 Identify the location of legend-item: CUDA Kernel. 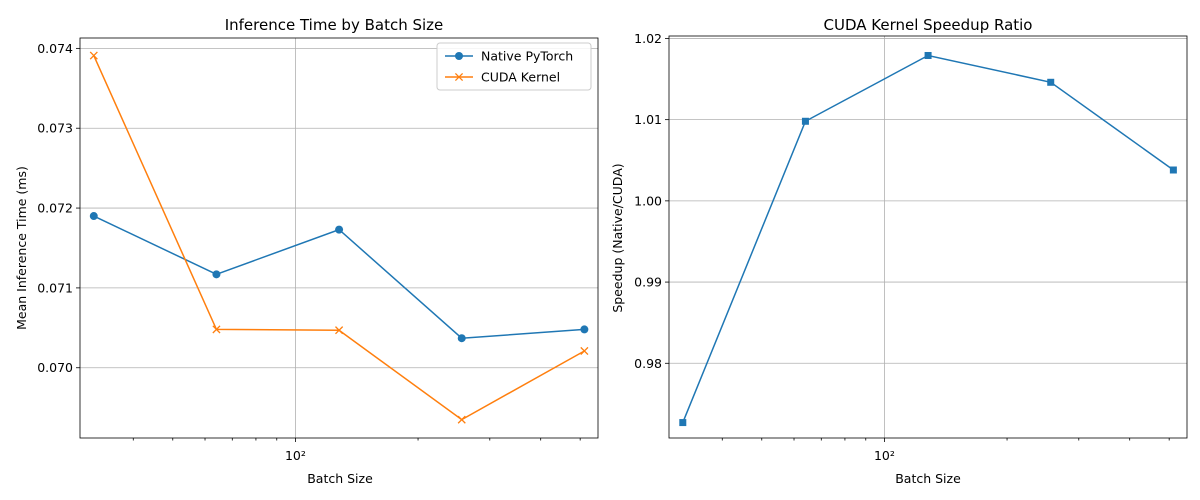
(502, 77).